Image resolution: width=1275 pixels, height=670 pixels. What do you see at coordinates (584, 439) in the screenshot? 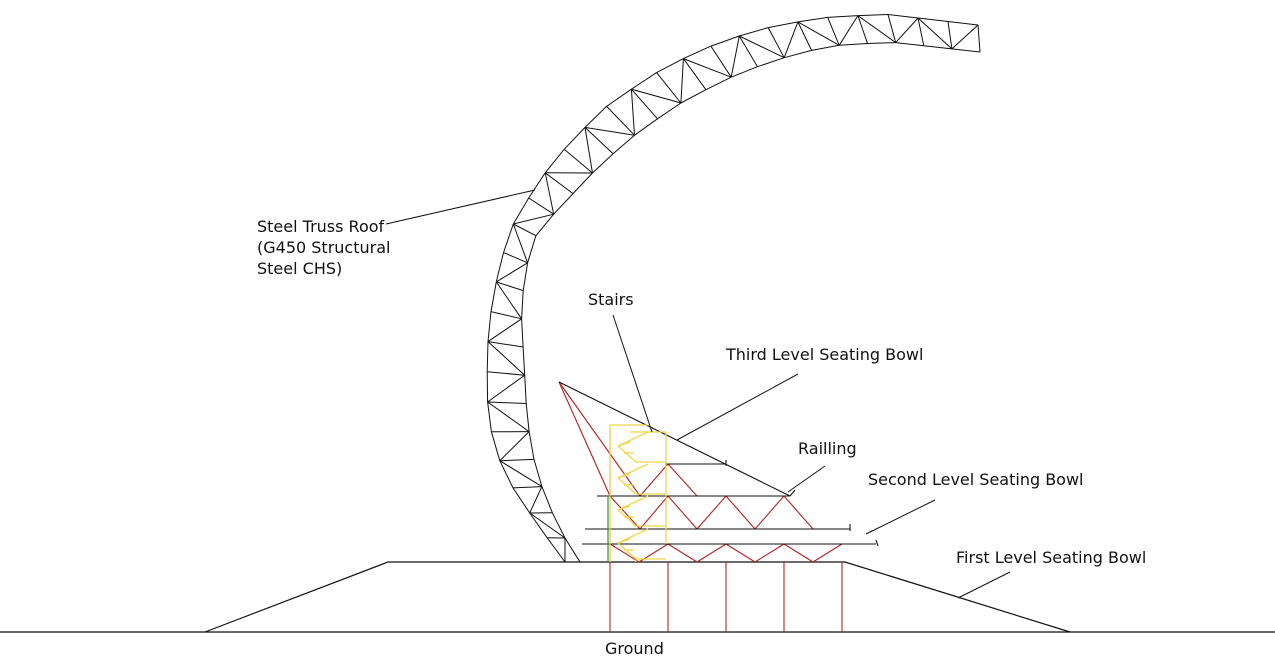
I see `frame-strut` at bounding box center [584, 439].